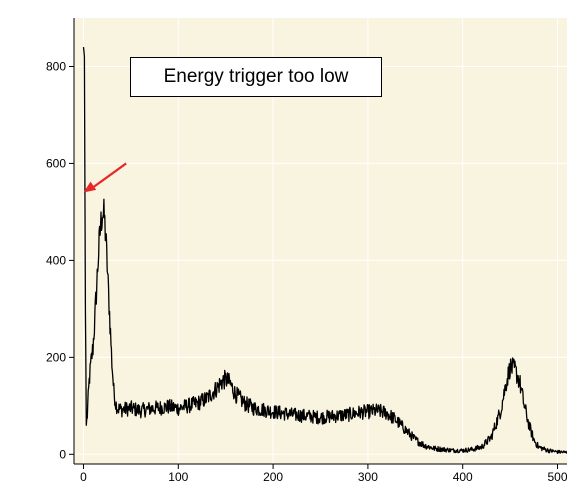  What do you see at coordinates (56, 260) in the screenshot?
I see `y-tick-label: 400` at bounding box center [56, 260].